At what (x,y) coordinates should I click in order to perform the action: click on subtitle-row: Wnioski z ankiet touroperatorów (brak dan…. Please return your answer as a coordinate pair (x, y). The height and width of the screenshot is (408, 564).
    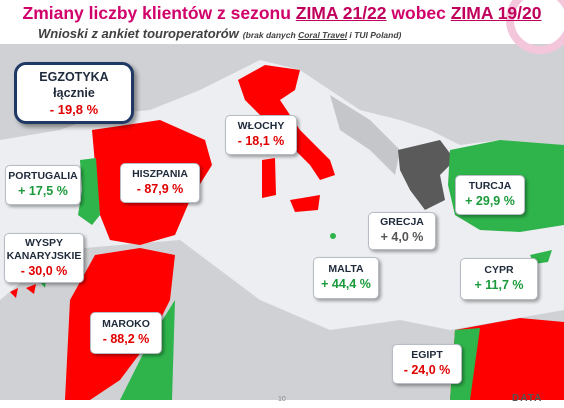
    Looking at the image, I should click on (219, 33).